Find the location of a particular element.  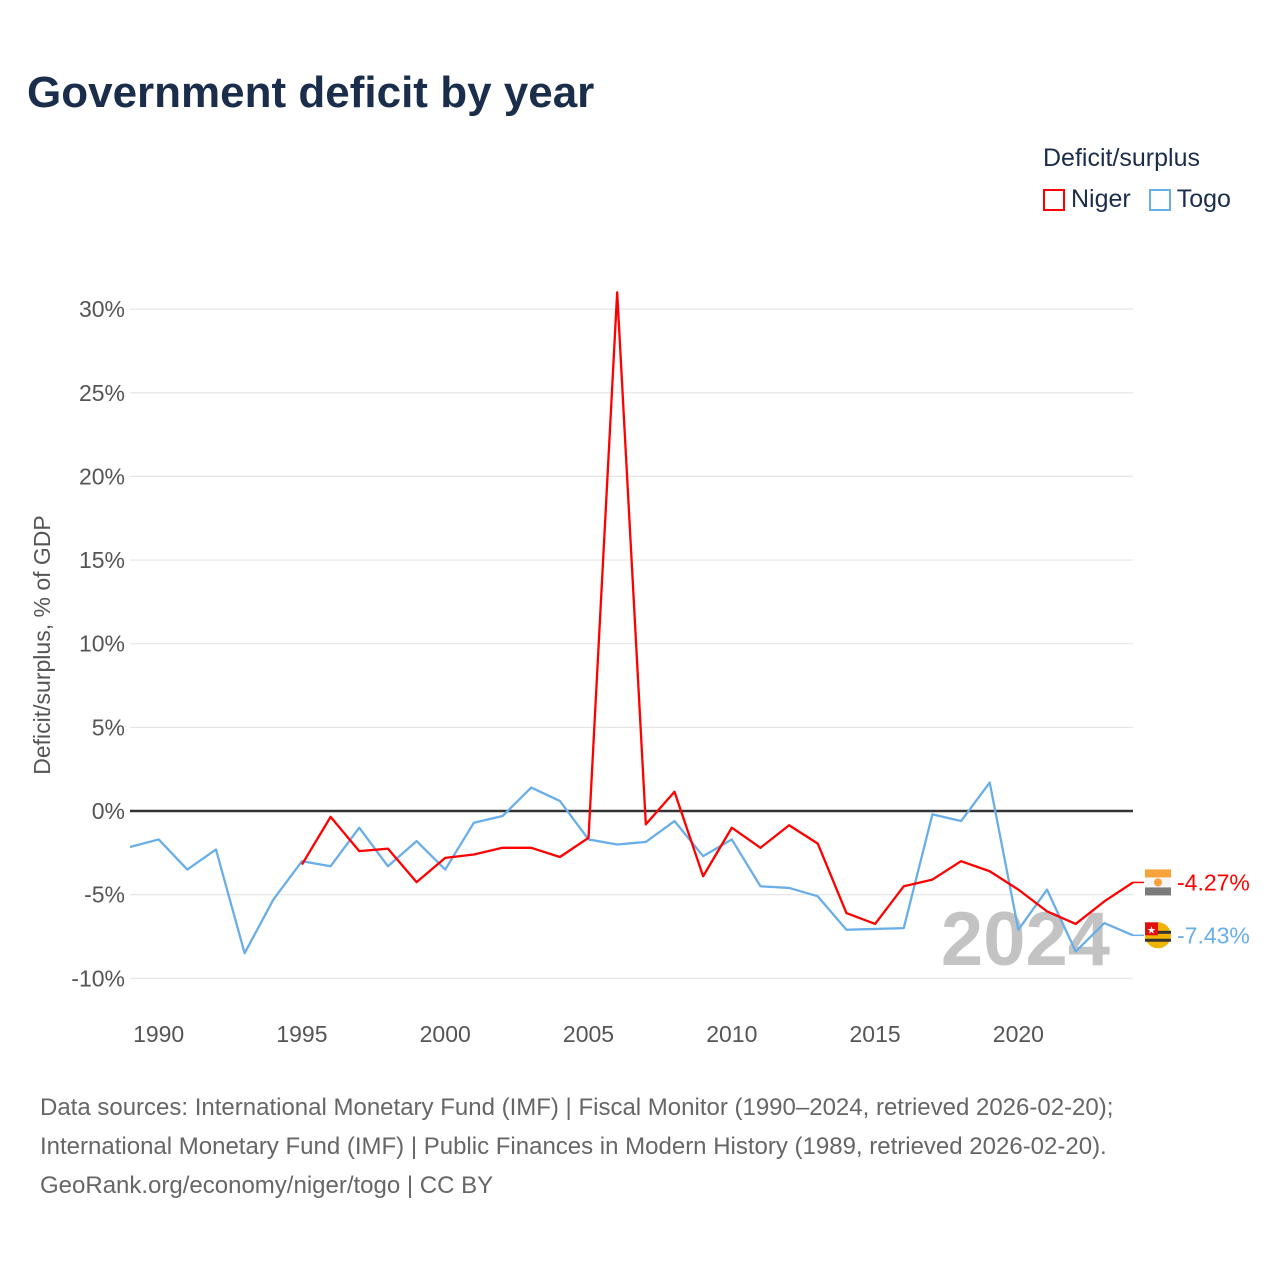

x-tick-label: 2020 is located at coordinates (1018, 1034).